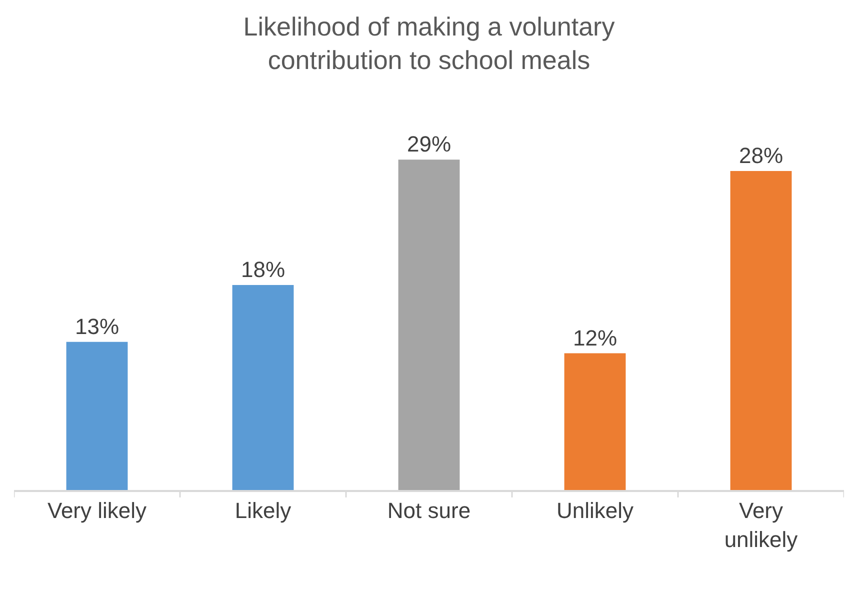 This screenshot has height=590, width=858. Describe the element at coordinates (595, 337) in the screenshot. I see `data-label: 12%` at that location.